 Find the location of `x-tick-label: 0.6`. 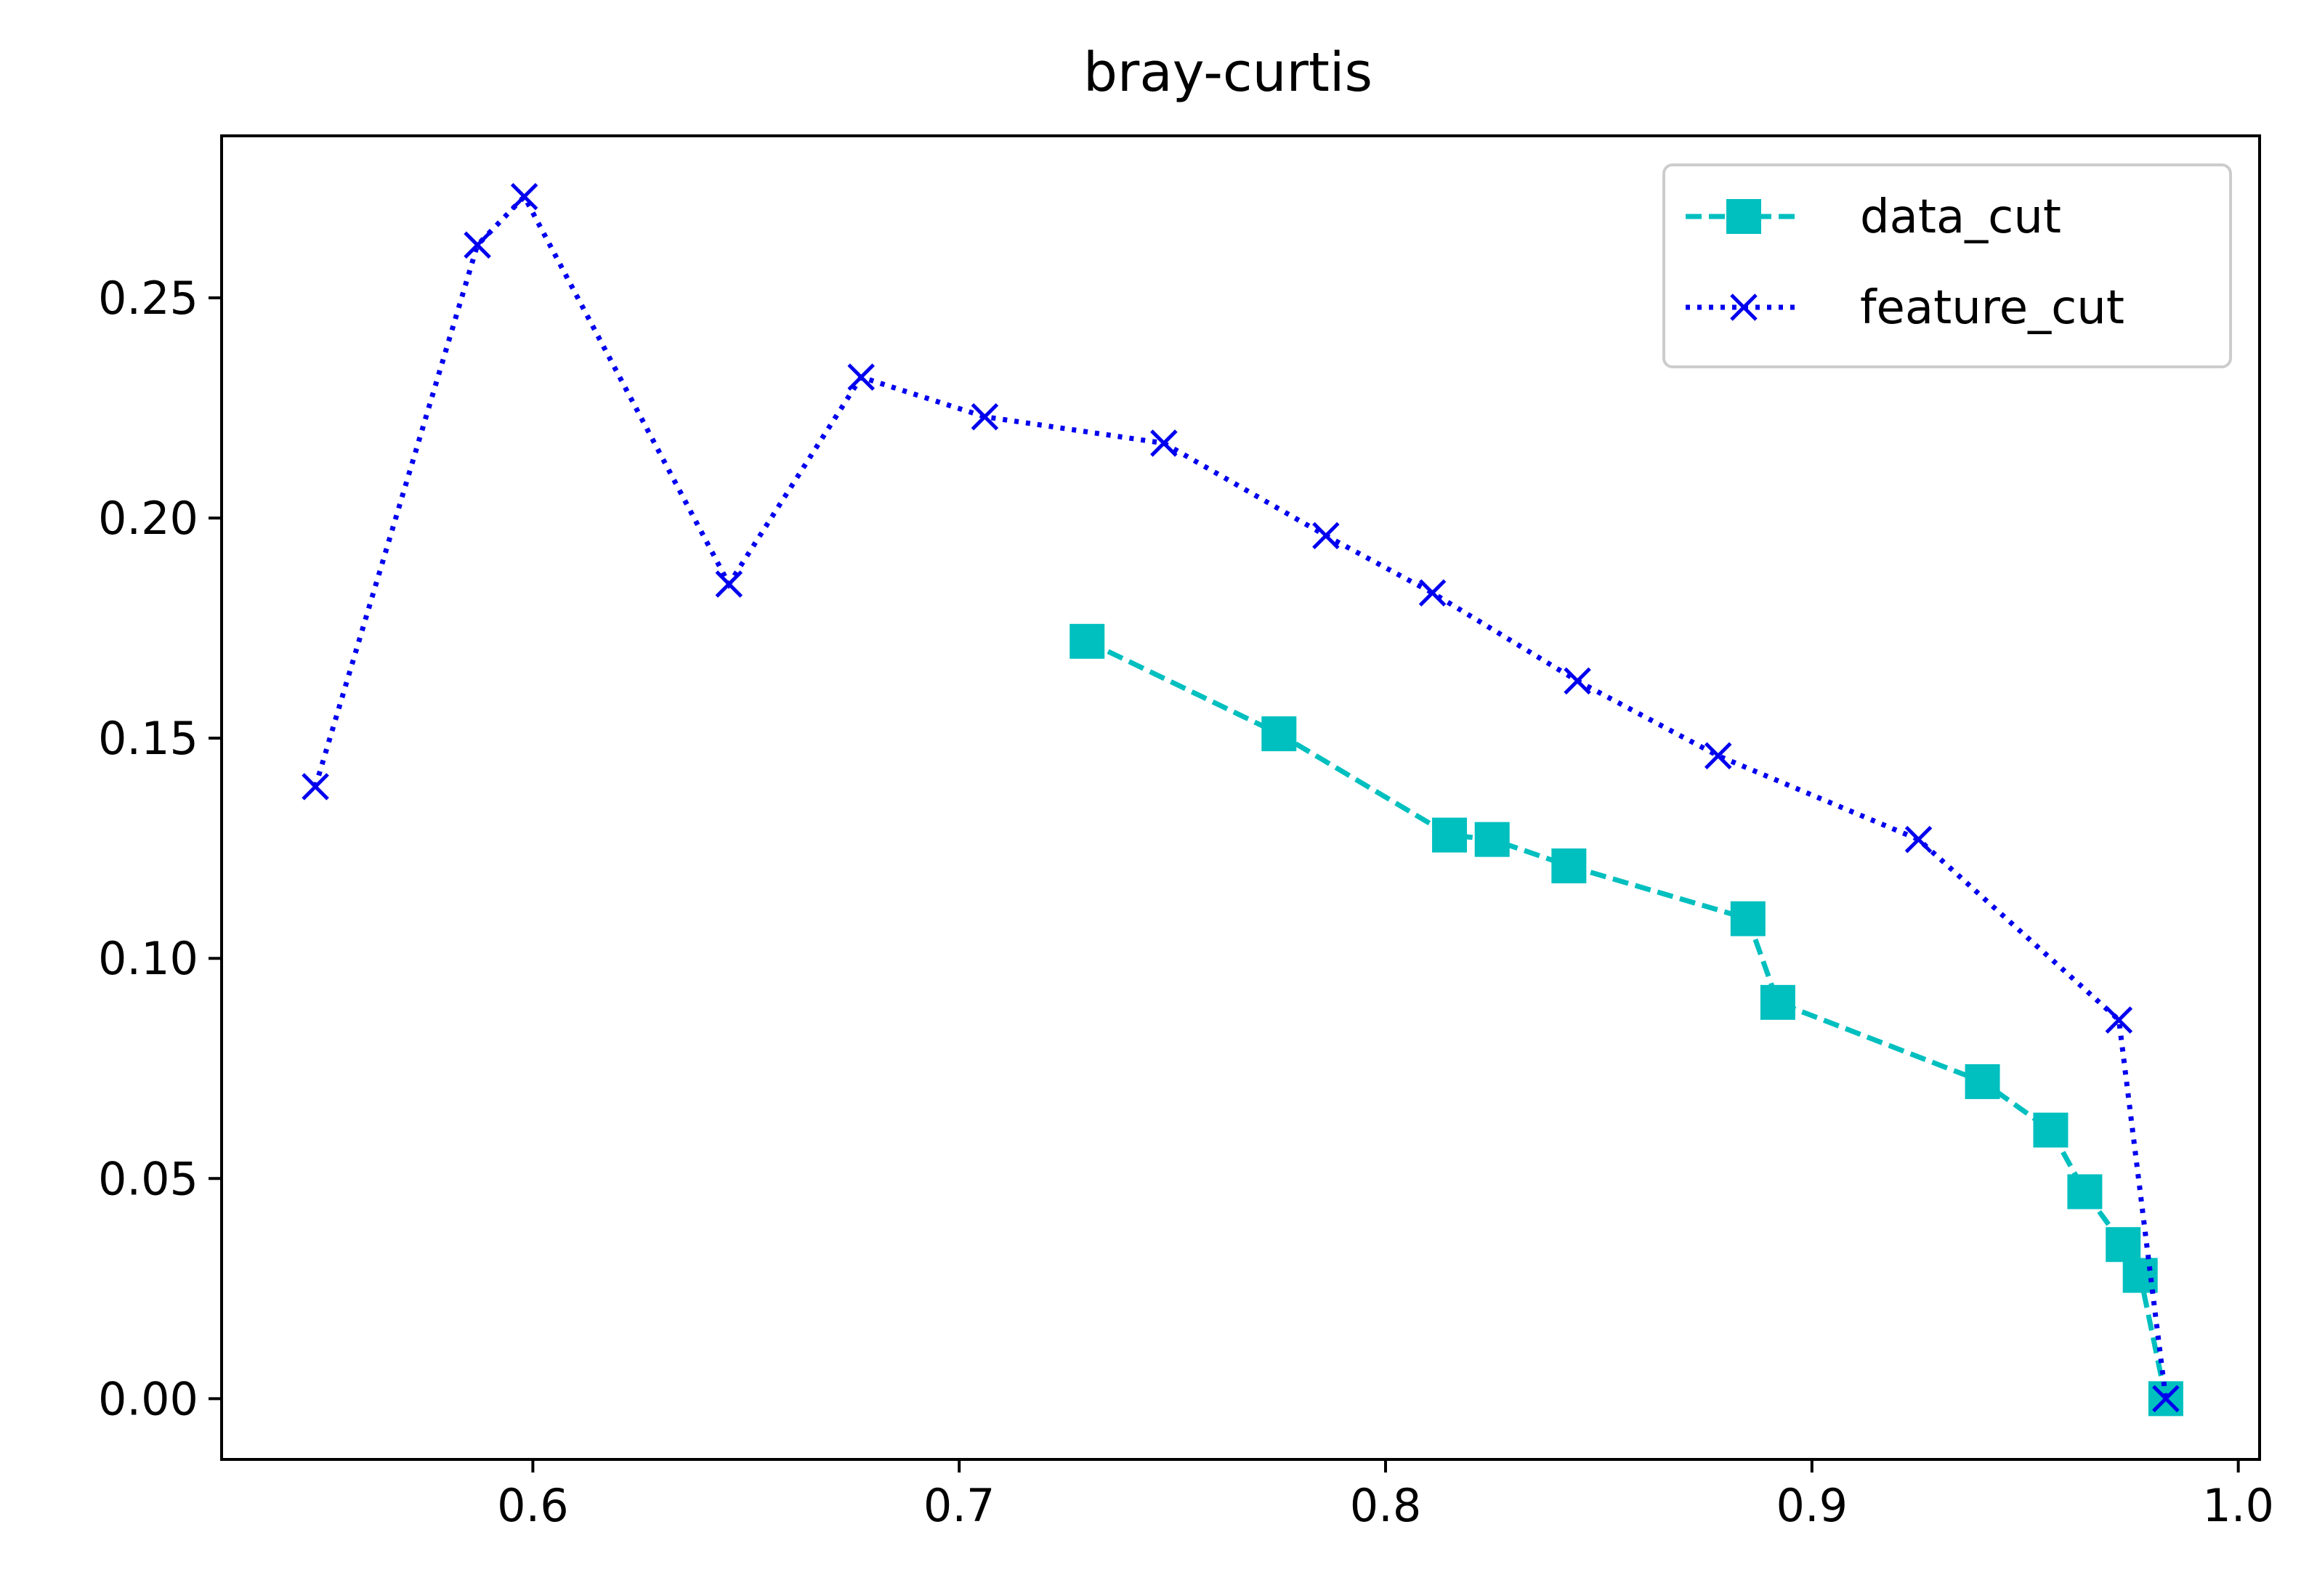

x-tick-label: 0.6 is located at coordinates (533, 1506).